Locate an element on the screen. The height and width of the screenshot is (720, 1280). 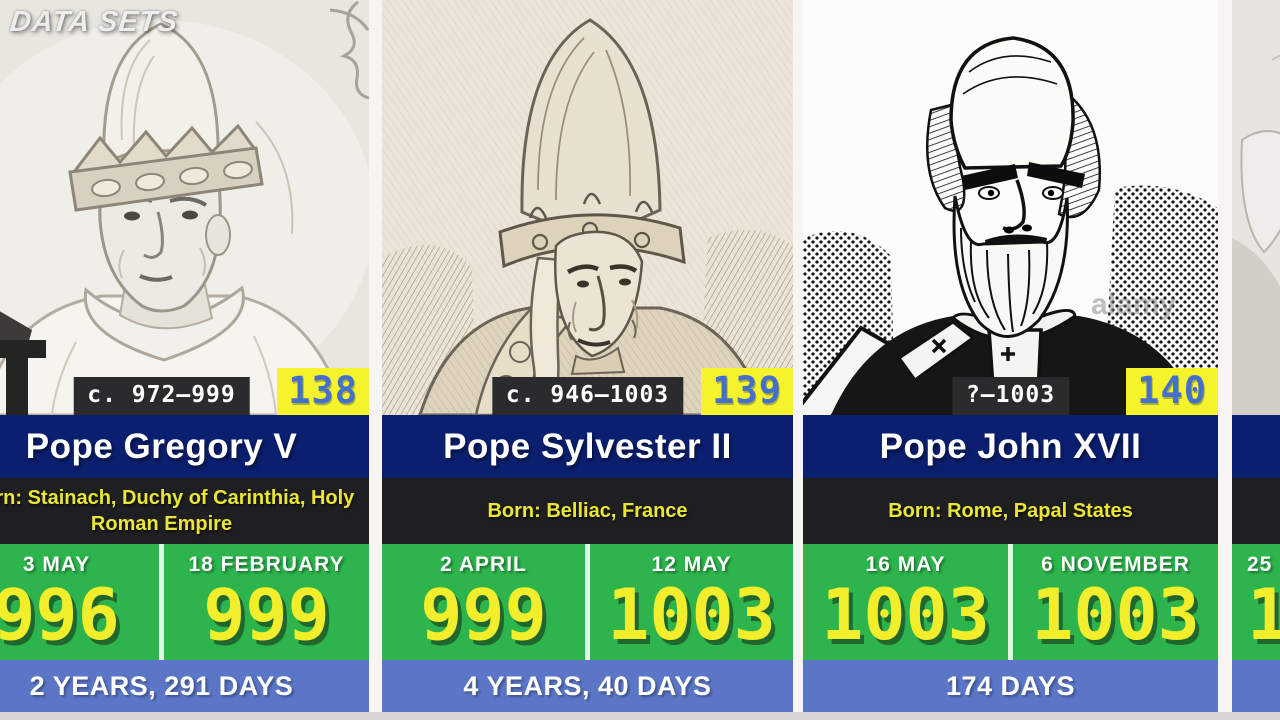
pope-name: Pope Sylvester II is located at coordinates (587, 446).